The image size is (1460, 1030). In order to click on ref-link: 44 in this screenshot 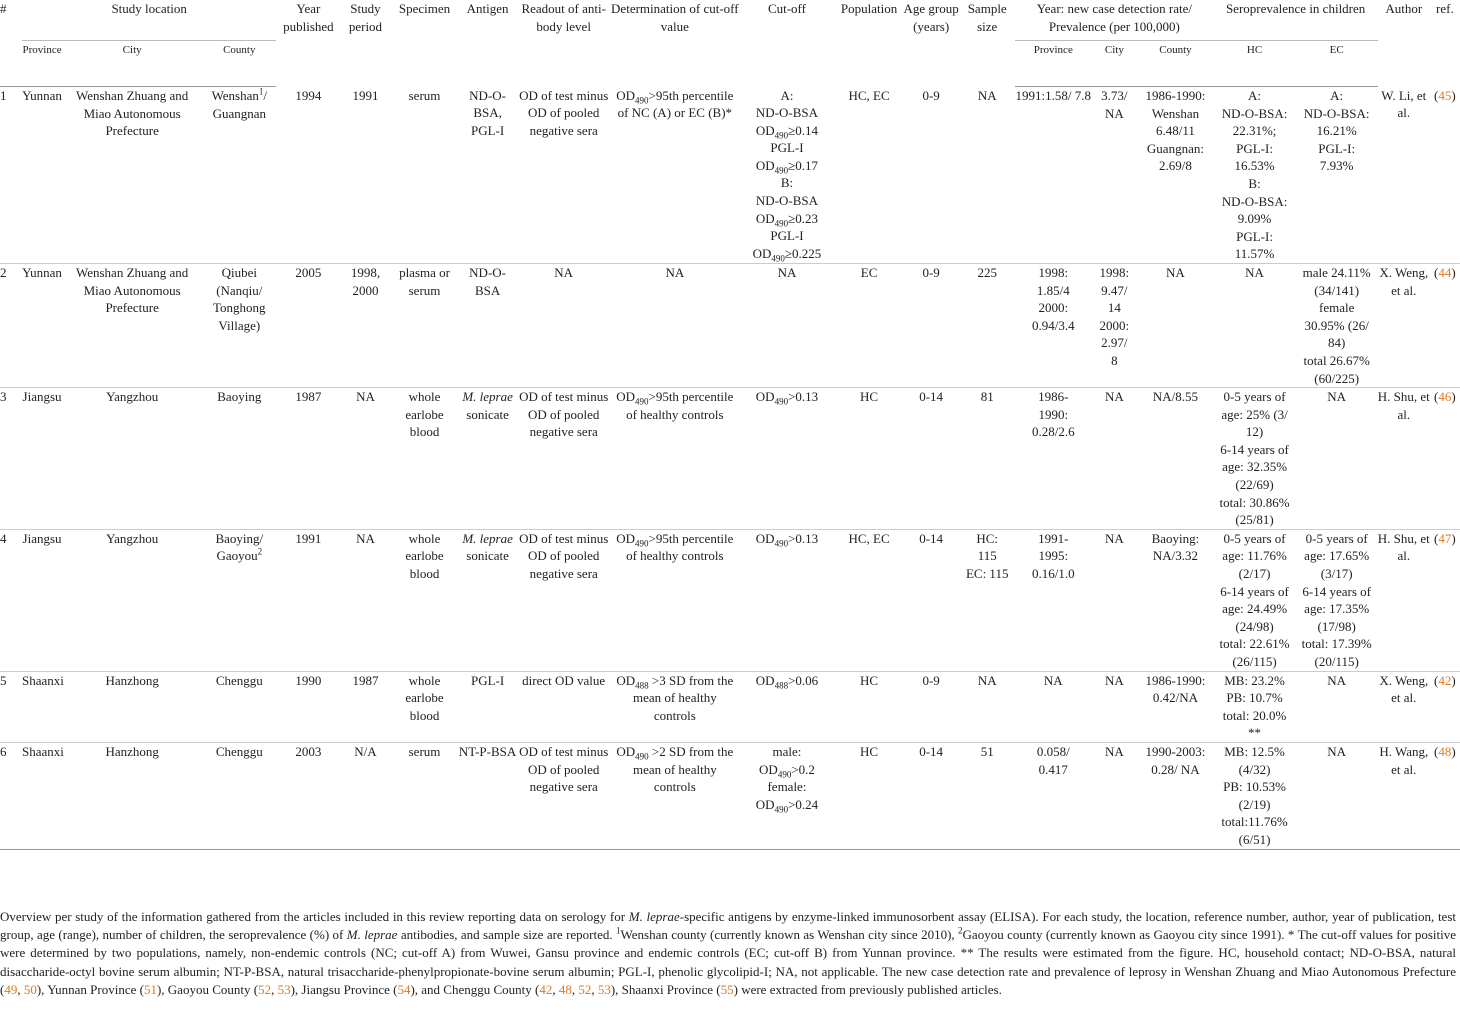, I will do `click(1445, 272)`.